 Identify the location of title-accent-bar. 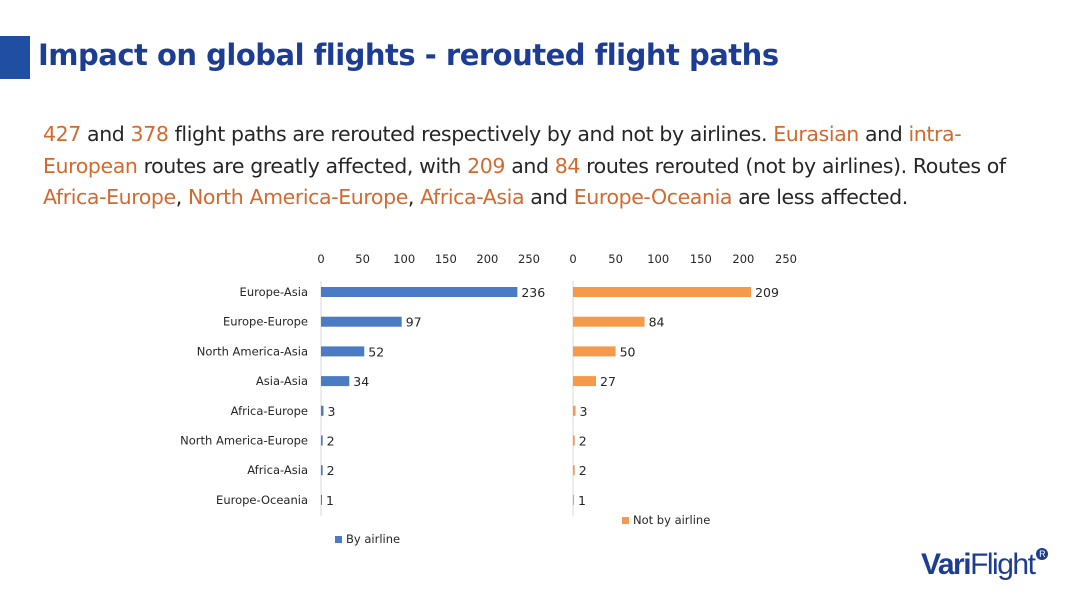
(15, 57).